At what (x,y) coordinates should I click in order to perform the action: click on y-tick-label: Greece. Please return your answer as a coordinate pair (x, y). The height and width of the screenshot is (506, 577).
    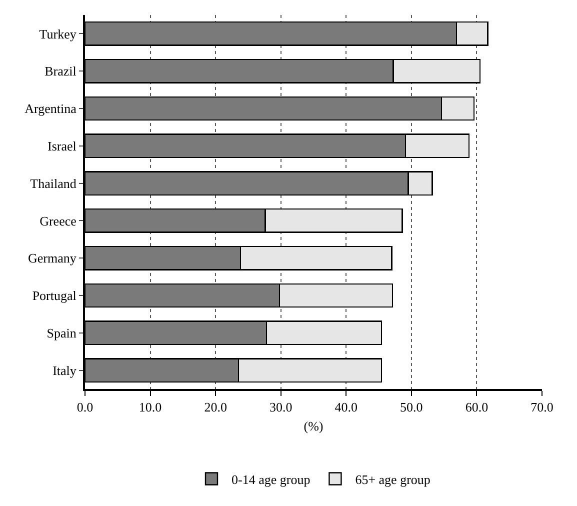
    Looking at the image, I should click on (58, 220).